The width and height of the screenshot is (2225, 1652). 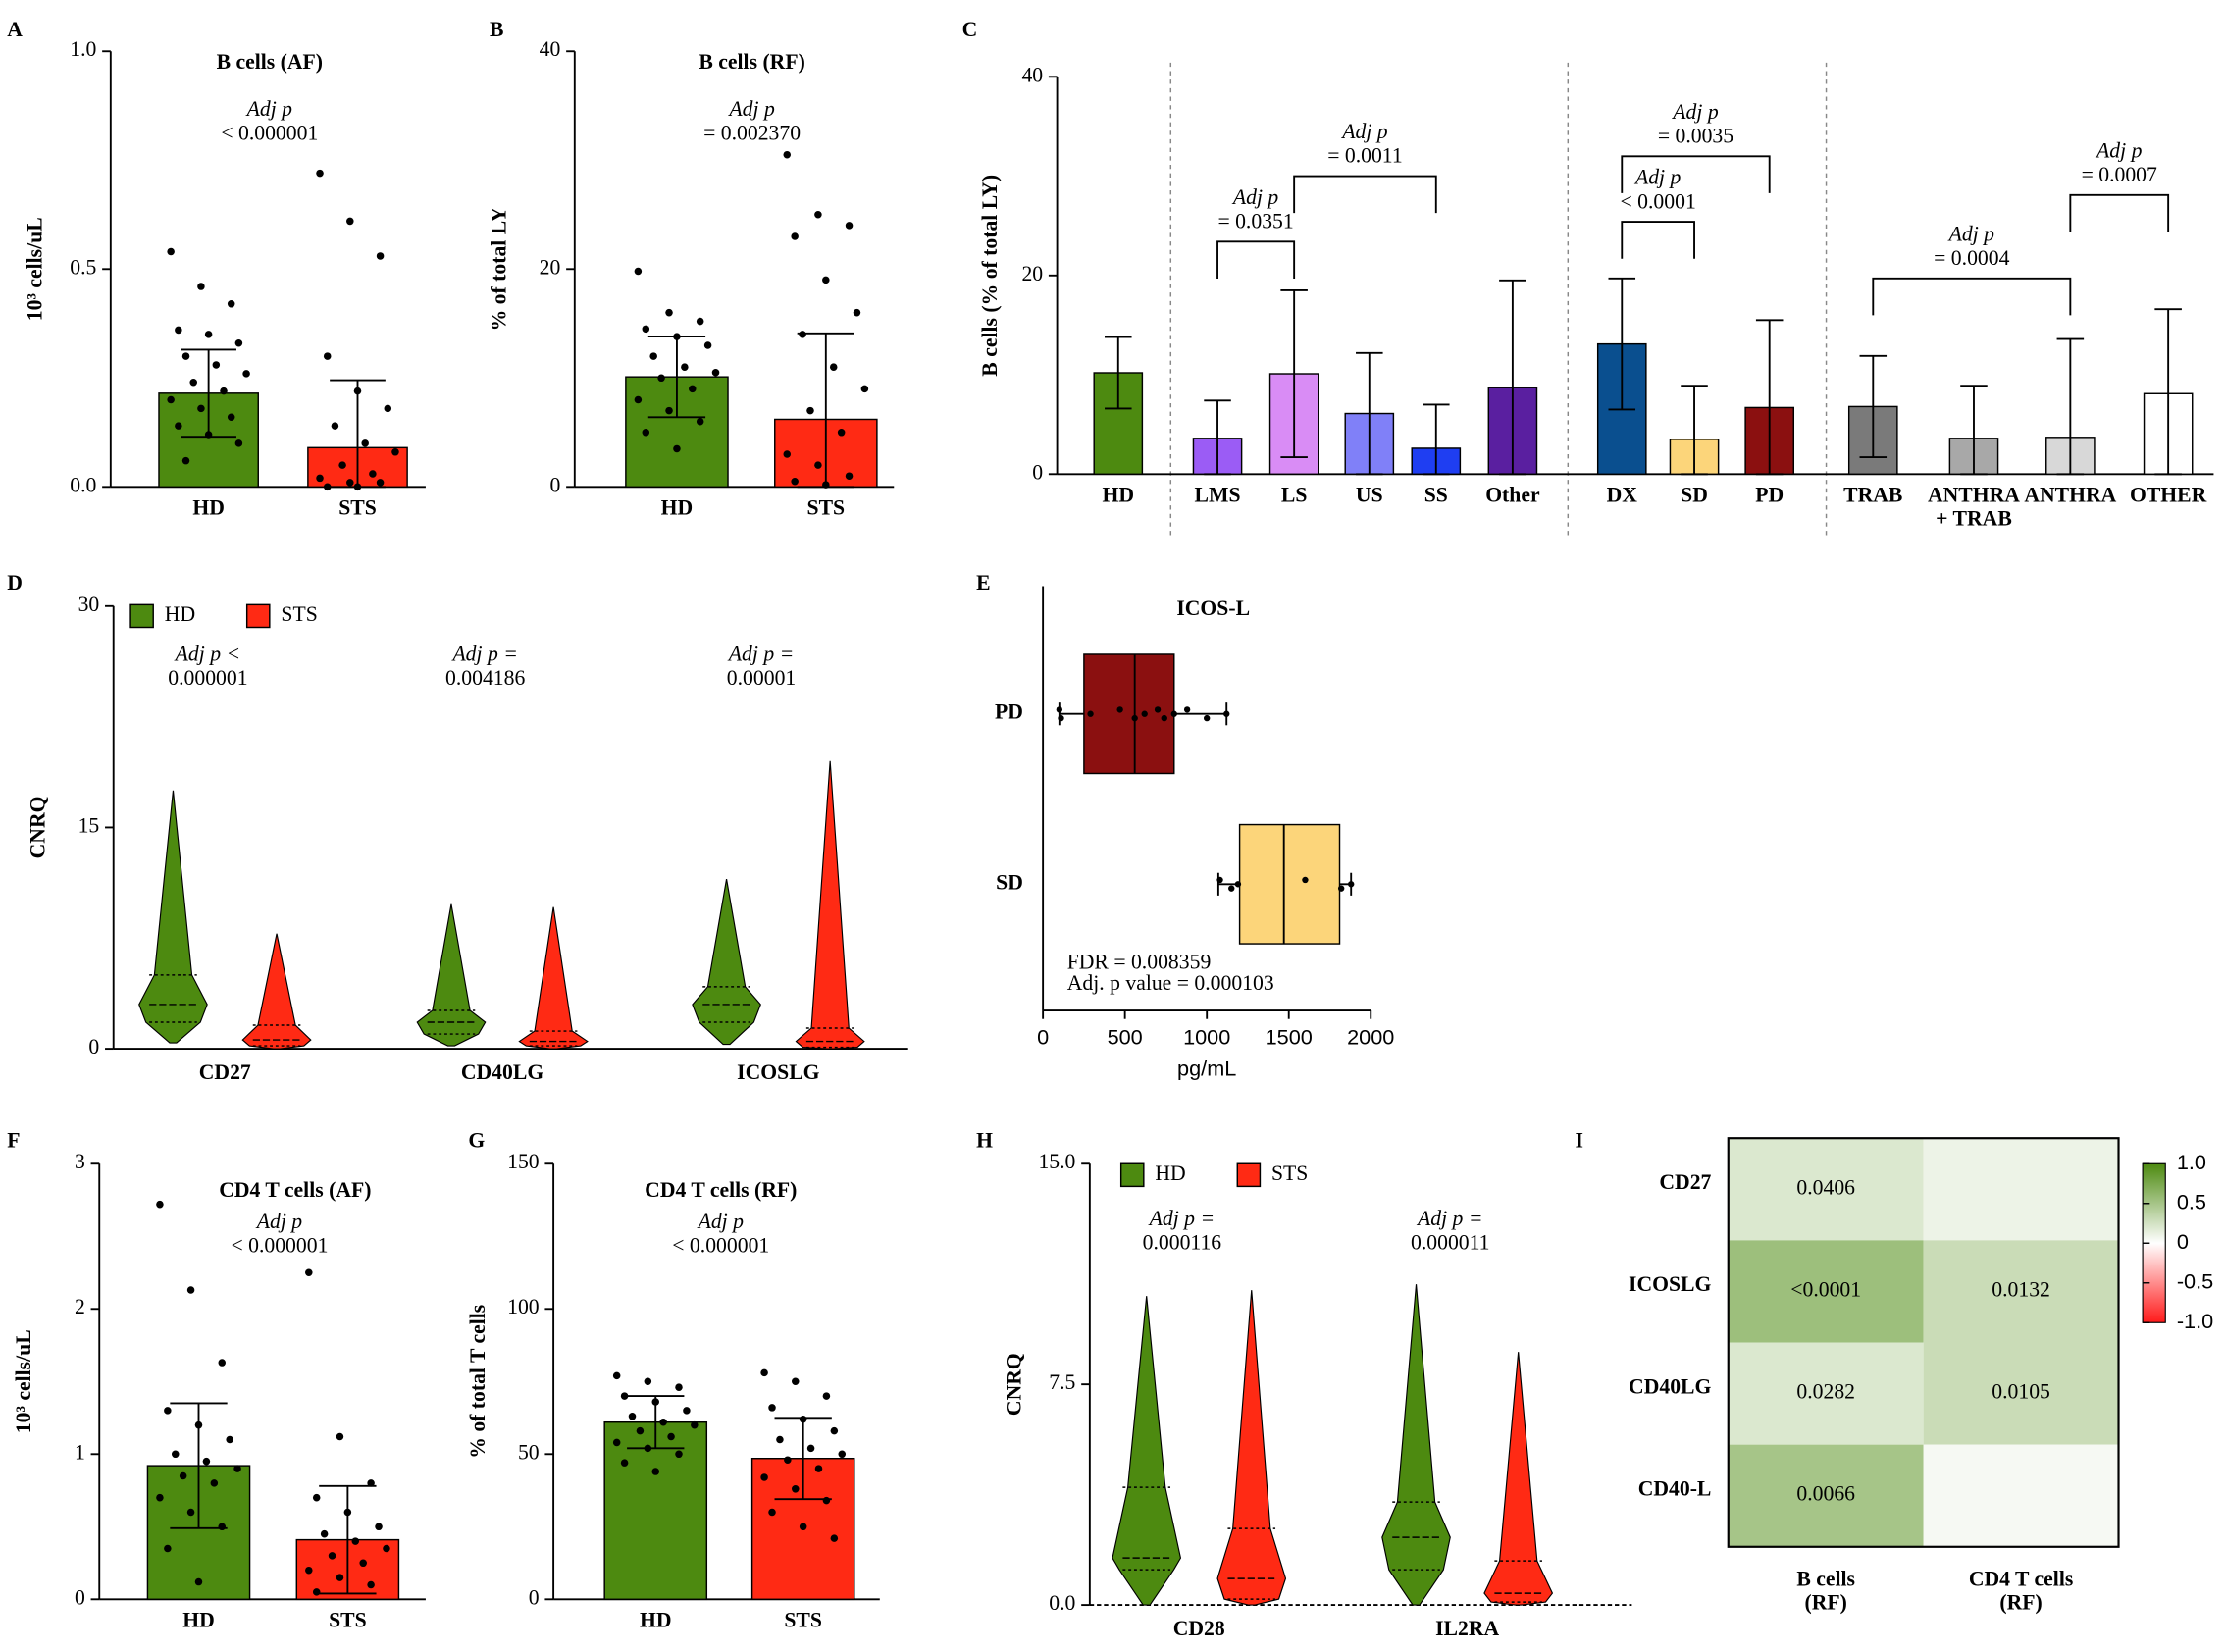 What do you see at coordinates (1255, 221) in the screenshot?
I see `annotation: = 0.0351` at bounding box center [1255, 221].